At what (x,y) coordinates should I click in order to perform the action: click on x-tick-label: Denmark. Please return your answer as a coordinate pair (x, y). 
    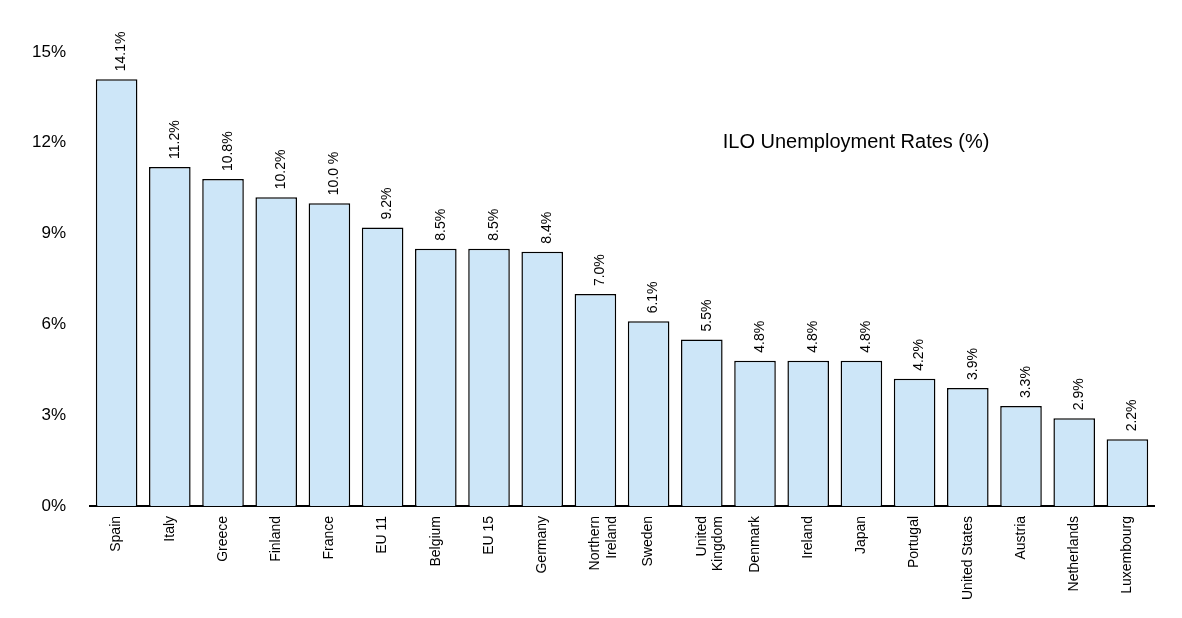
    Looking at the image, I should click on (753, 543).